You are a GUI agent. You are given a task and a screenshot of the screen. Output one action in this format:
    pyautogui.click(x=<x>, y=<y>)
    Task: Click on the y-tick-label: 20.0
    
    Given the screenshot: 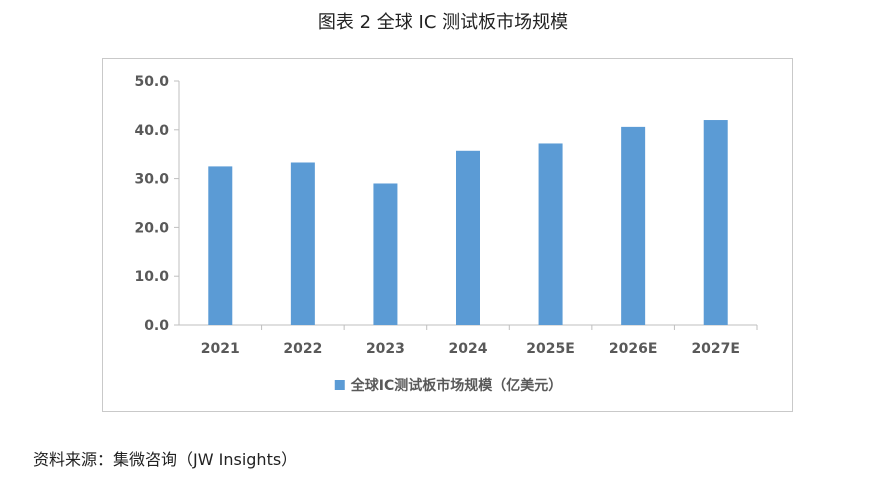 What is the action you would take?
    pyautogui.click(x=151, y=228)
    